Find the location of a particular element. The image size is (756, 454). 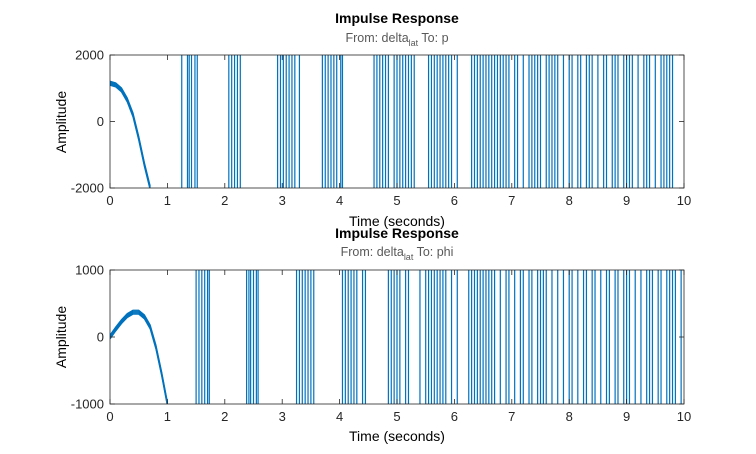

plot-top-subtitle: From: deltalat To: p is located at coordinates (396, 39).